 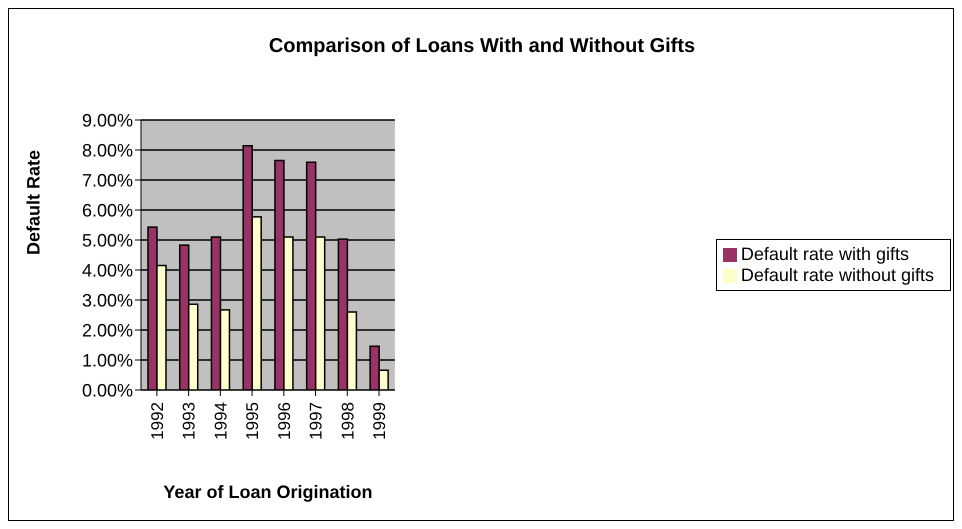 What do you see at coordinates (107, 150) in the screenshot?
I see `y-tick-label: 8.00%` at bounding box center [107, 150].